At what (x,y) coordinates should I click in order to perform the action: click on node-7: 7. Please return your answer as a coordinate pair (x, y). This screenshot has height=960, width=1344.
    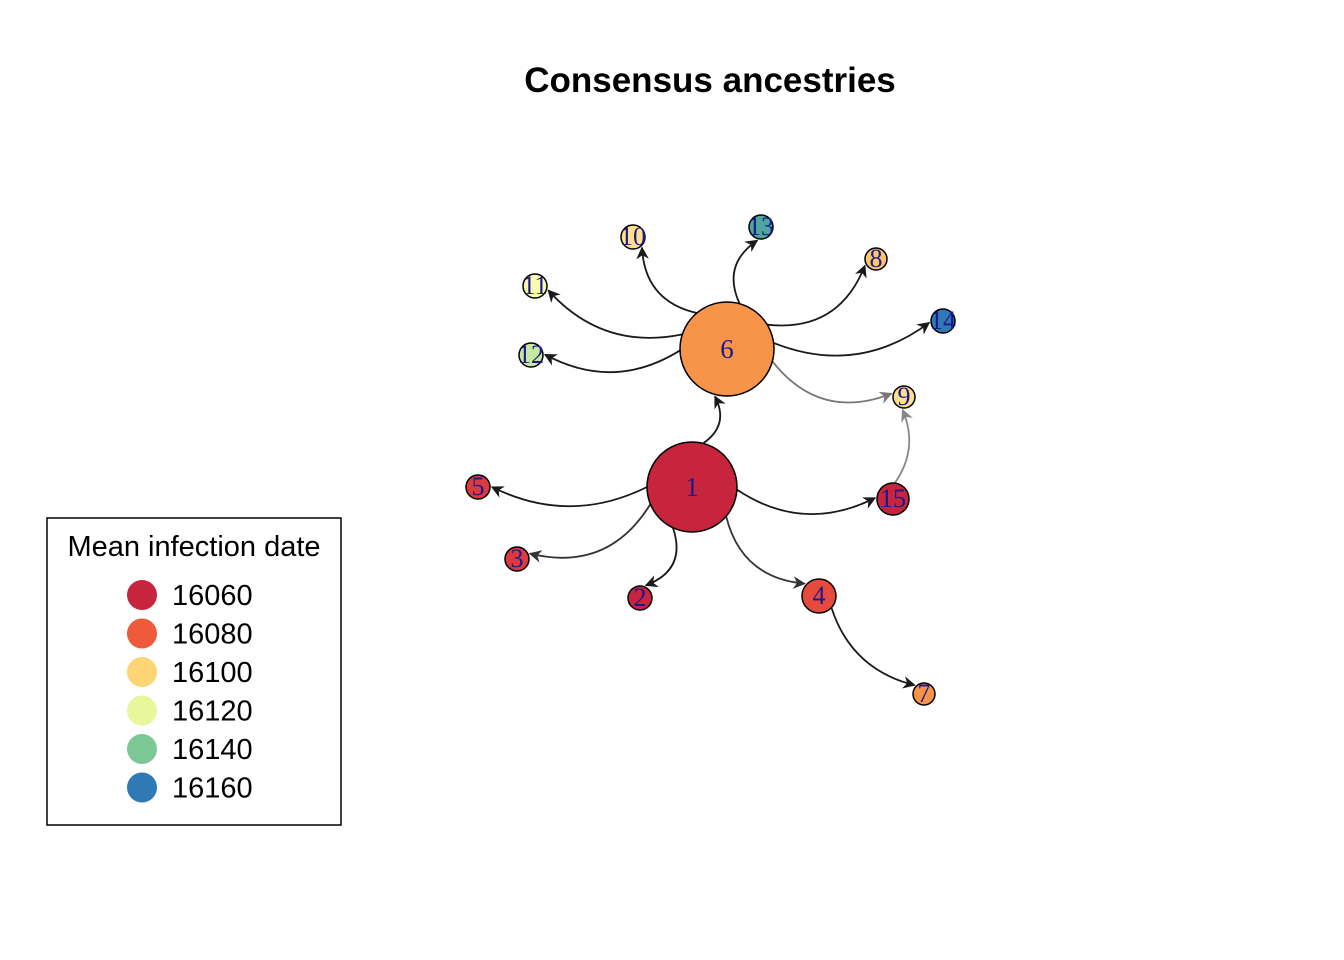
    Looking at the image, I should click on (924, 693).